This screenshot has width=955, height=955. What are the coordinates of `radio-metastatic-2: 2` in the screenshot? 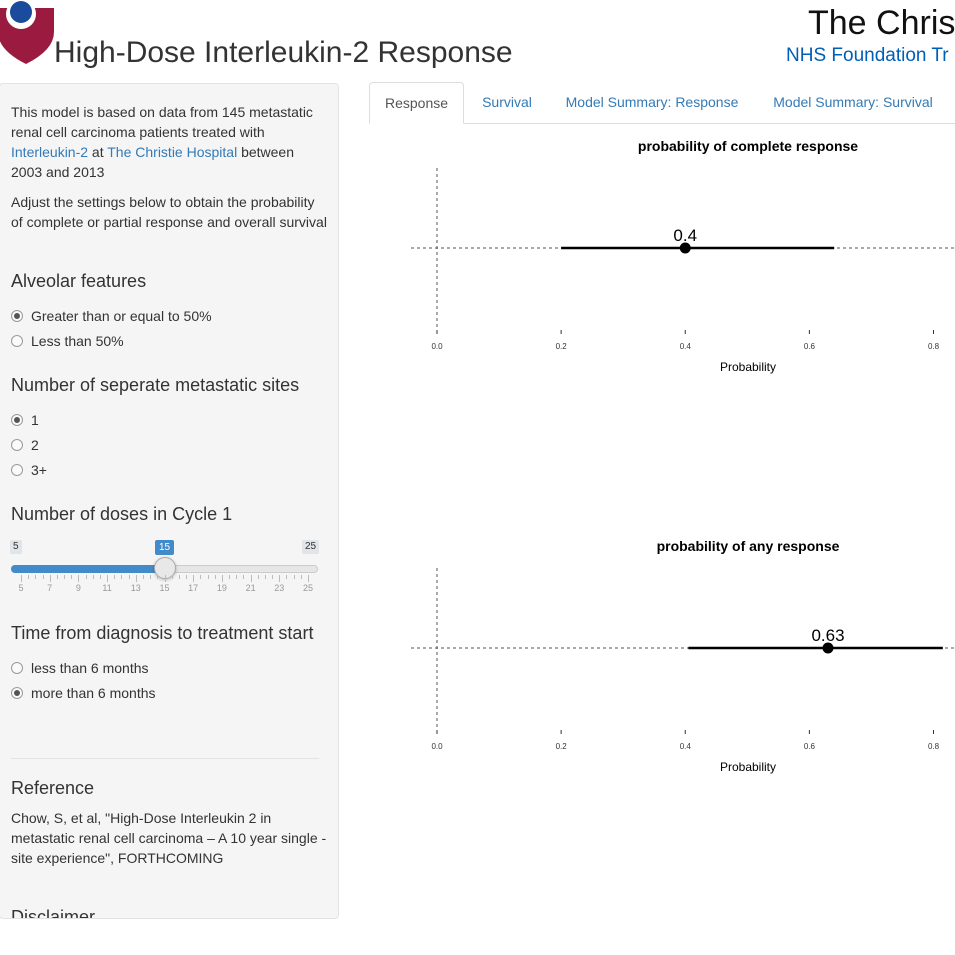 It's located at (25, 445).